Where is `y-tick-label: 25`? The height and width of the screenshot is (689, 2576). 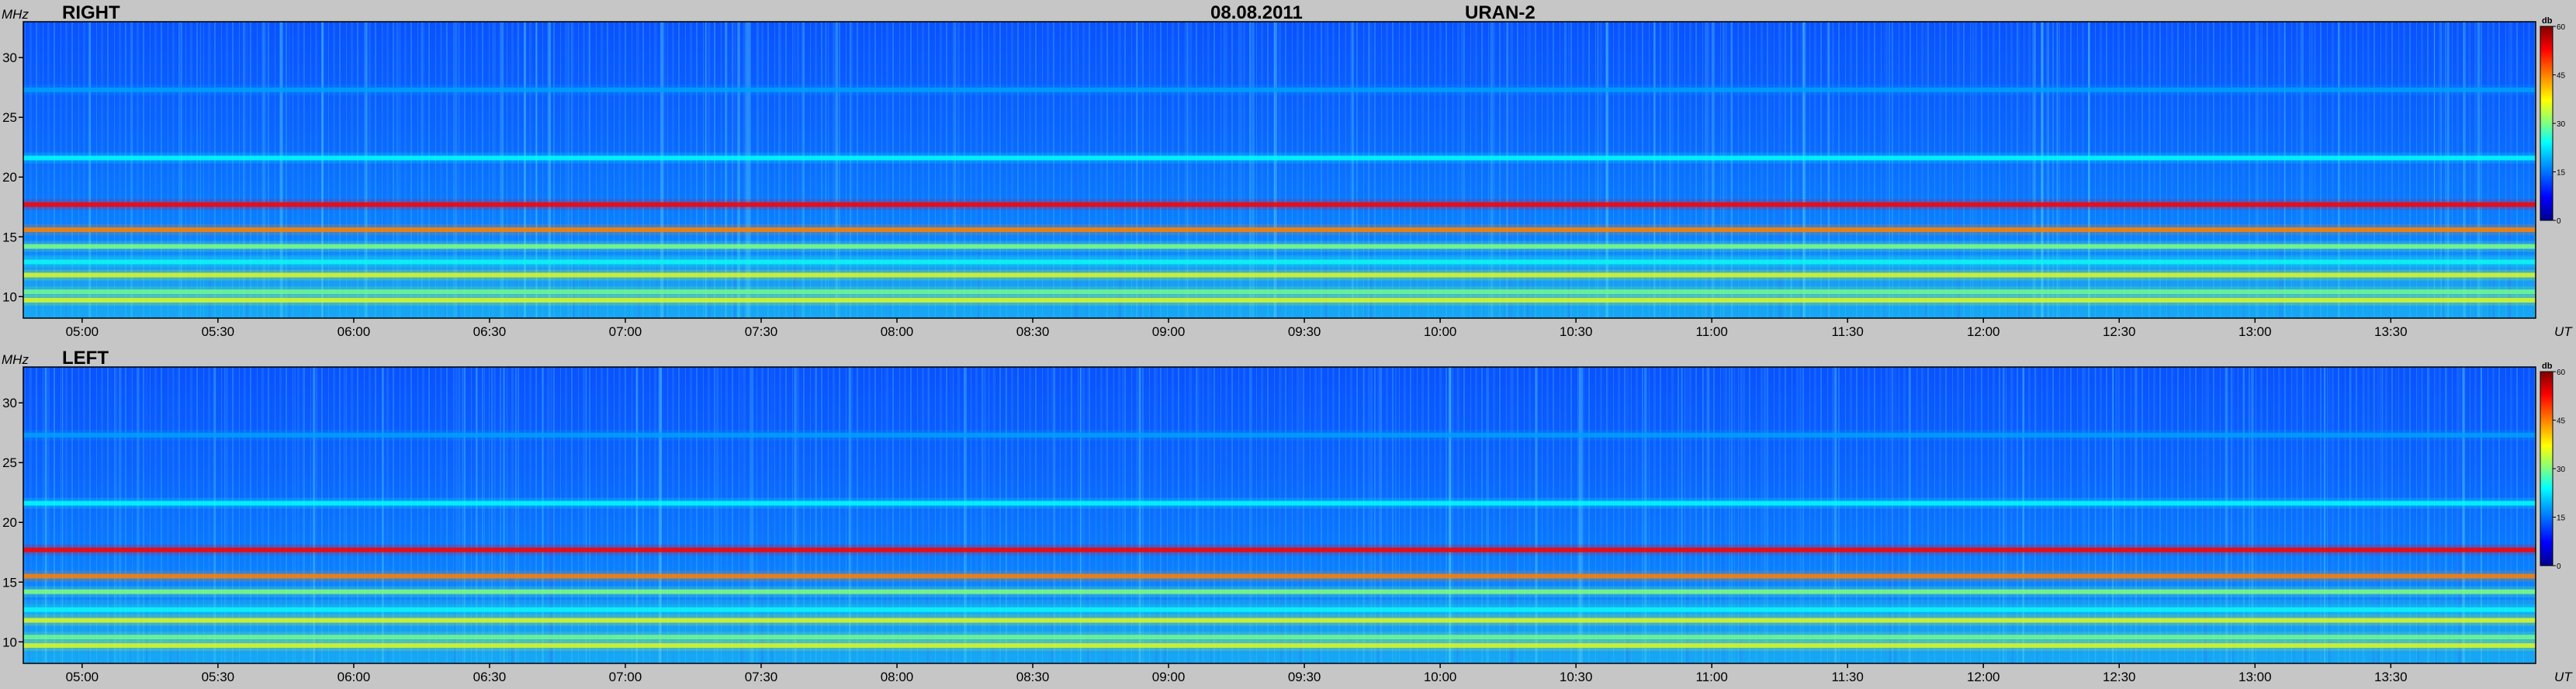 y-tick-label: 25 is located at coordinates (9, 117).